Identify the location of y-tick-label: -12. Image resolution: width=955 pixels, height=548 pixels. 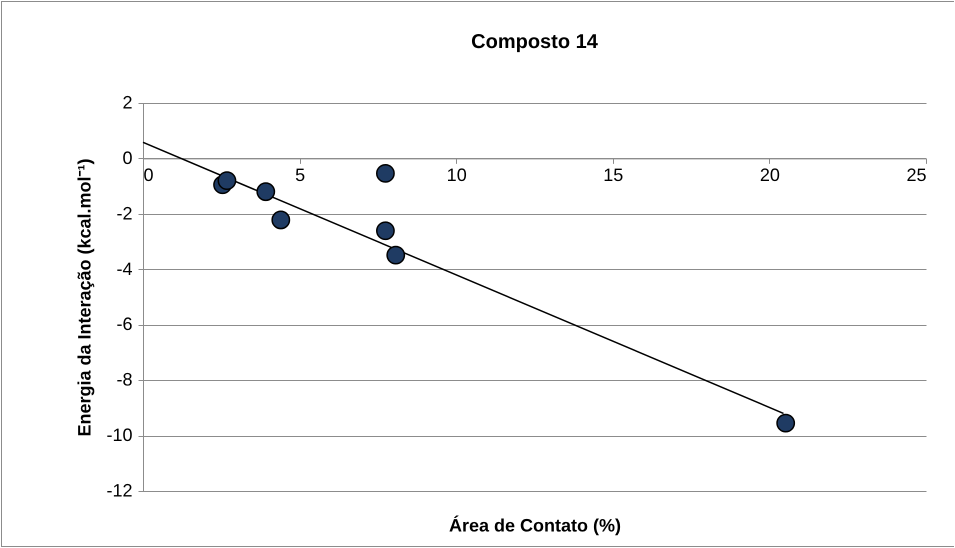
(119, 490).